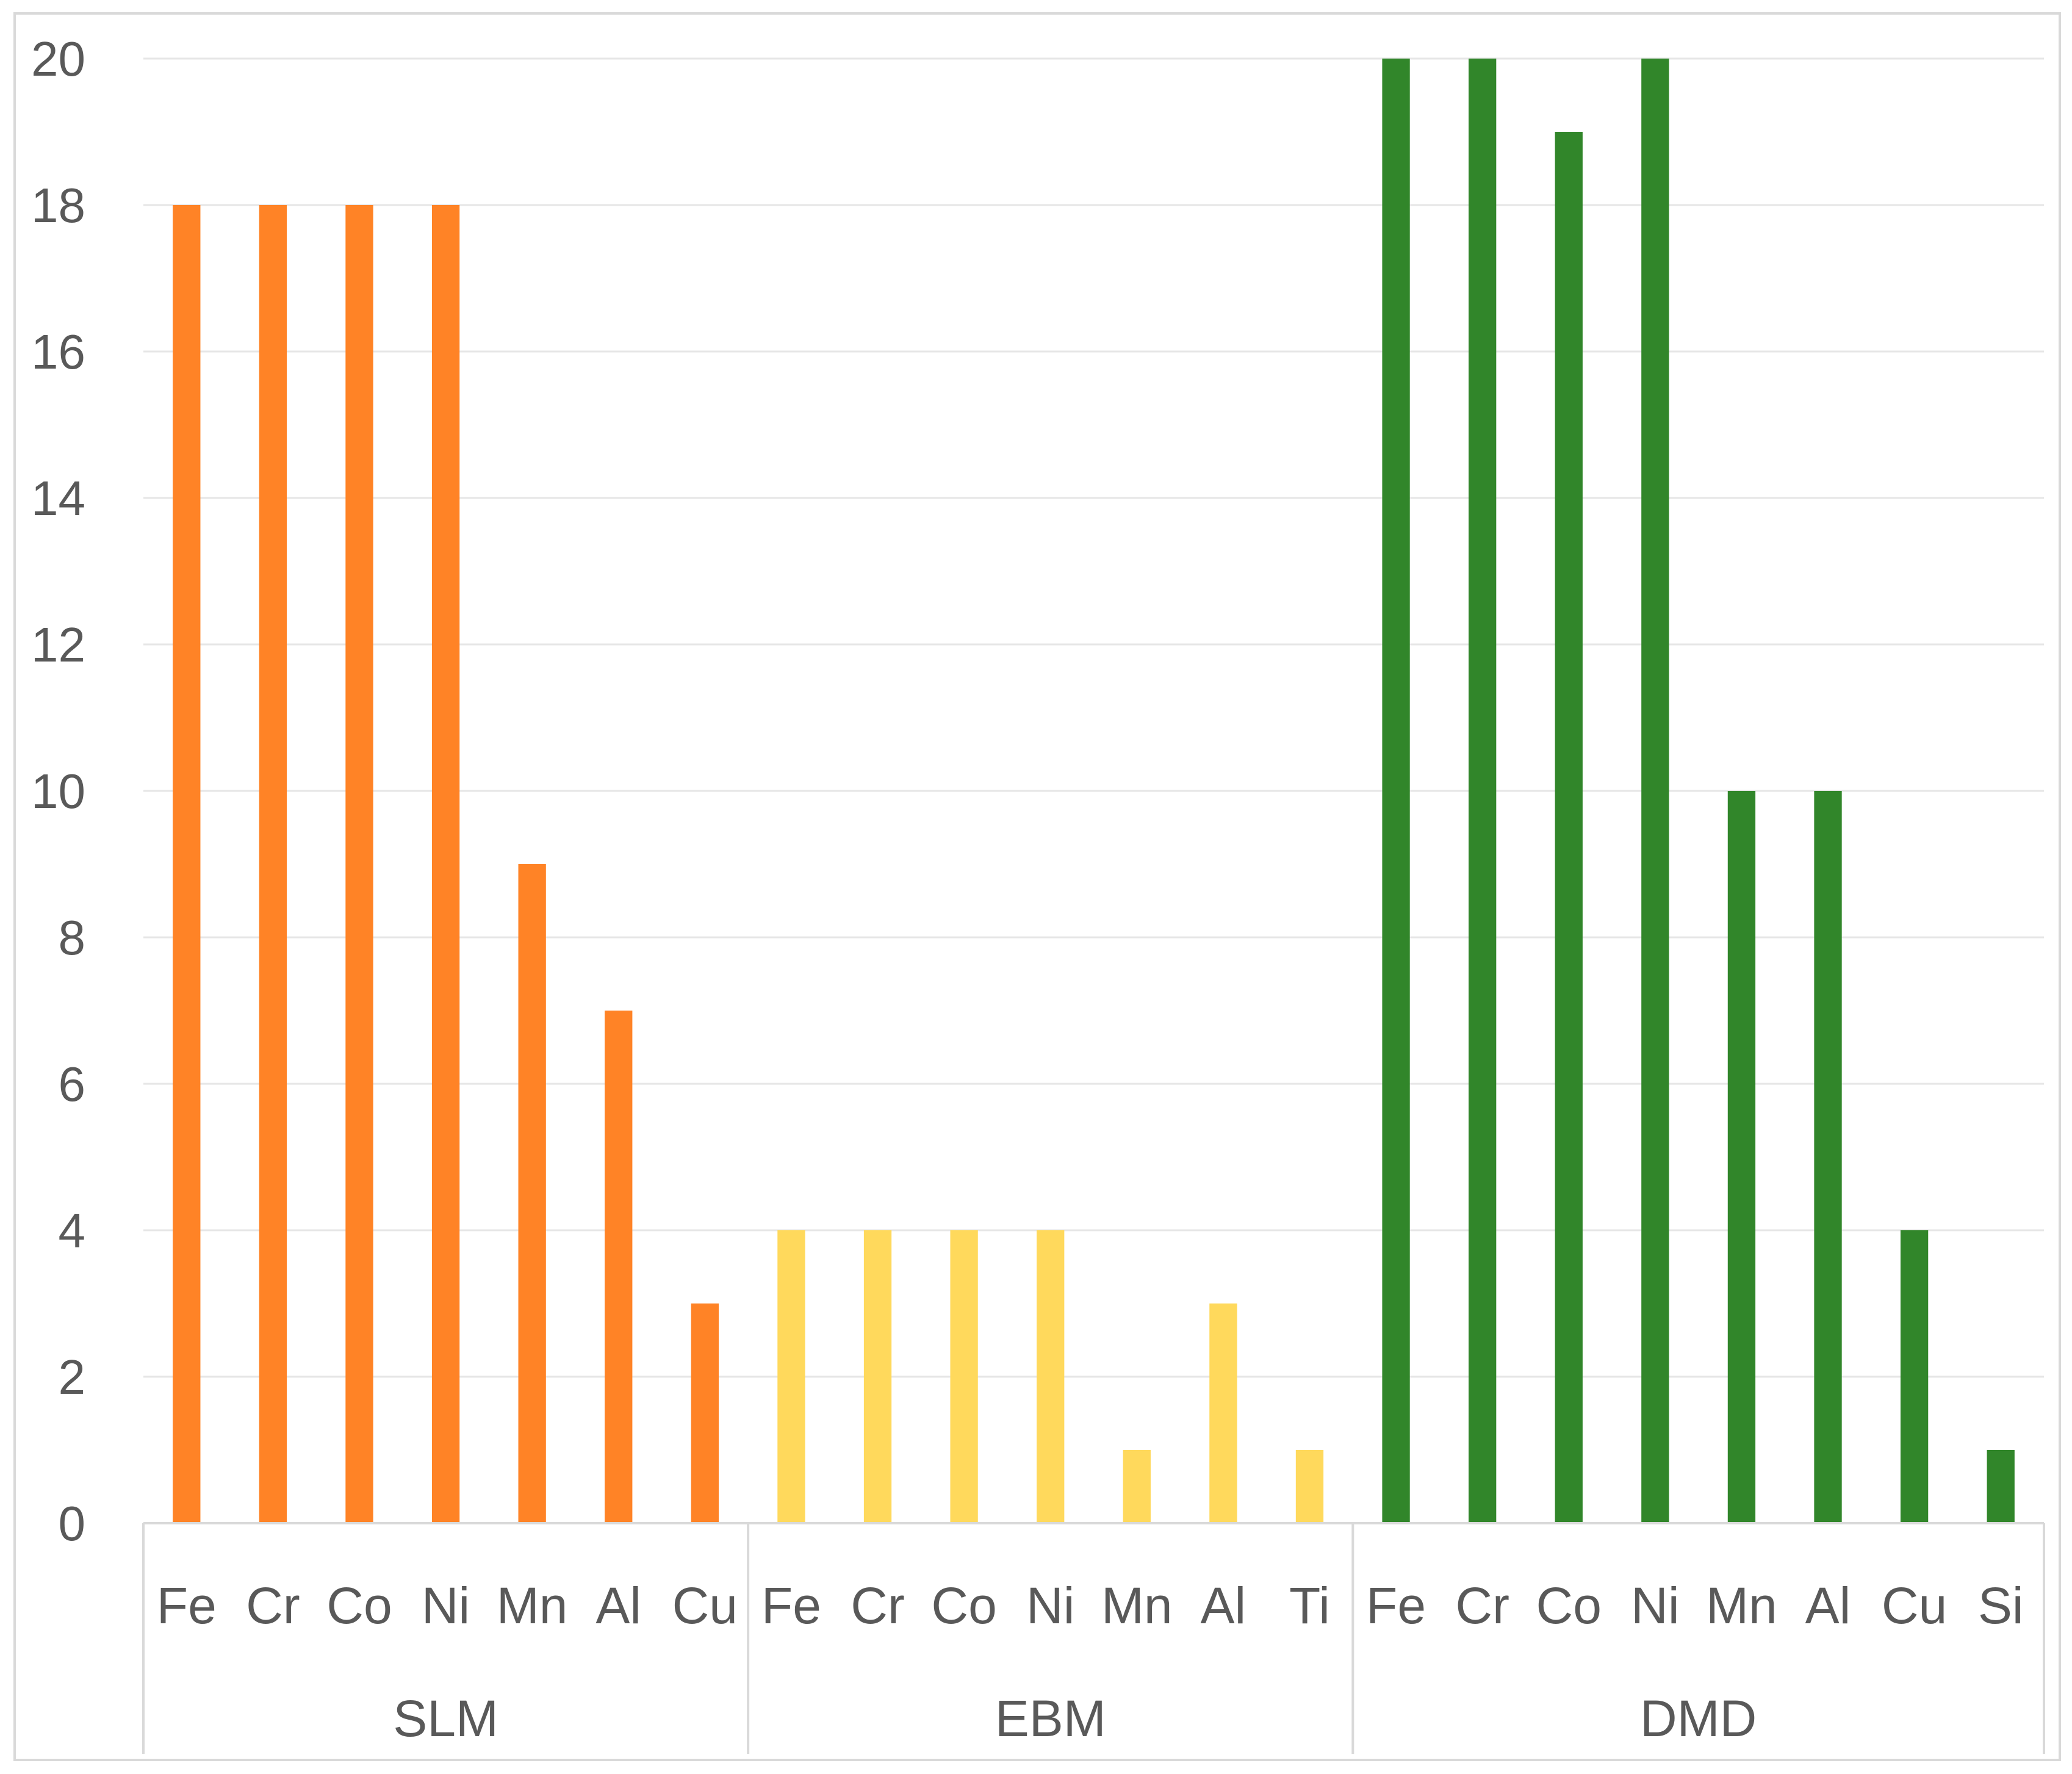  What do you see at coordinates (1396, 791) in the screenshot?
I see `bar-dmd-fe` at bounding box center [1396, 791].